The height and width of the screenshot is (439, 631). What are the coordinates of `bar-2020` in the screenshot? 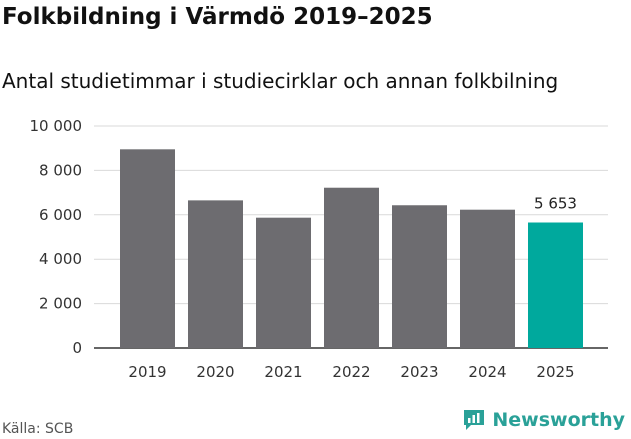 It's located at (215, 274).